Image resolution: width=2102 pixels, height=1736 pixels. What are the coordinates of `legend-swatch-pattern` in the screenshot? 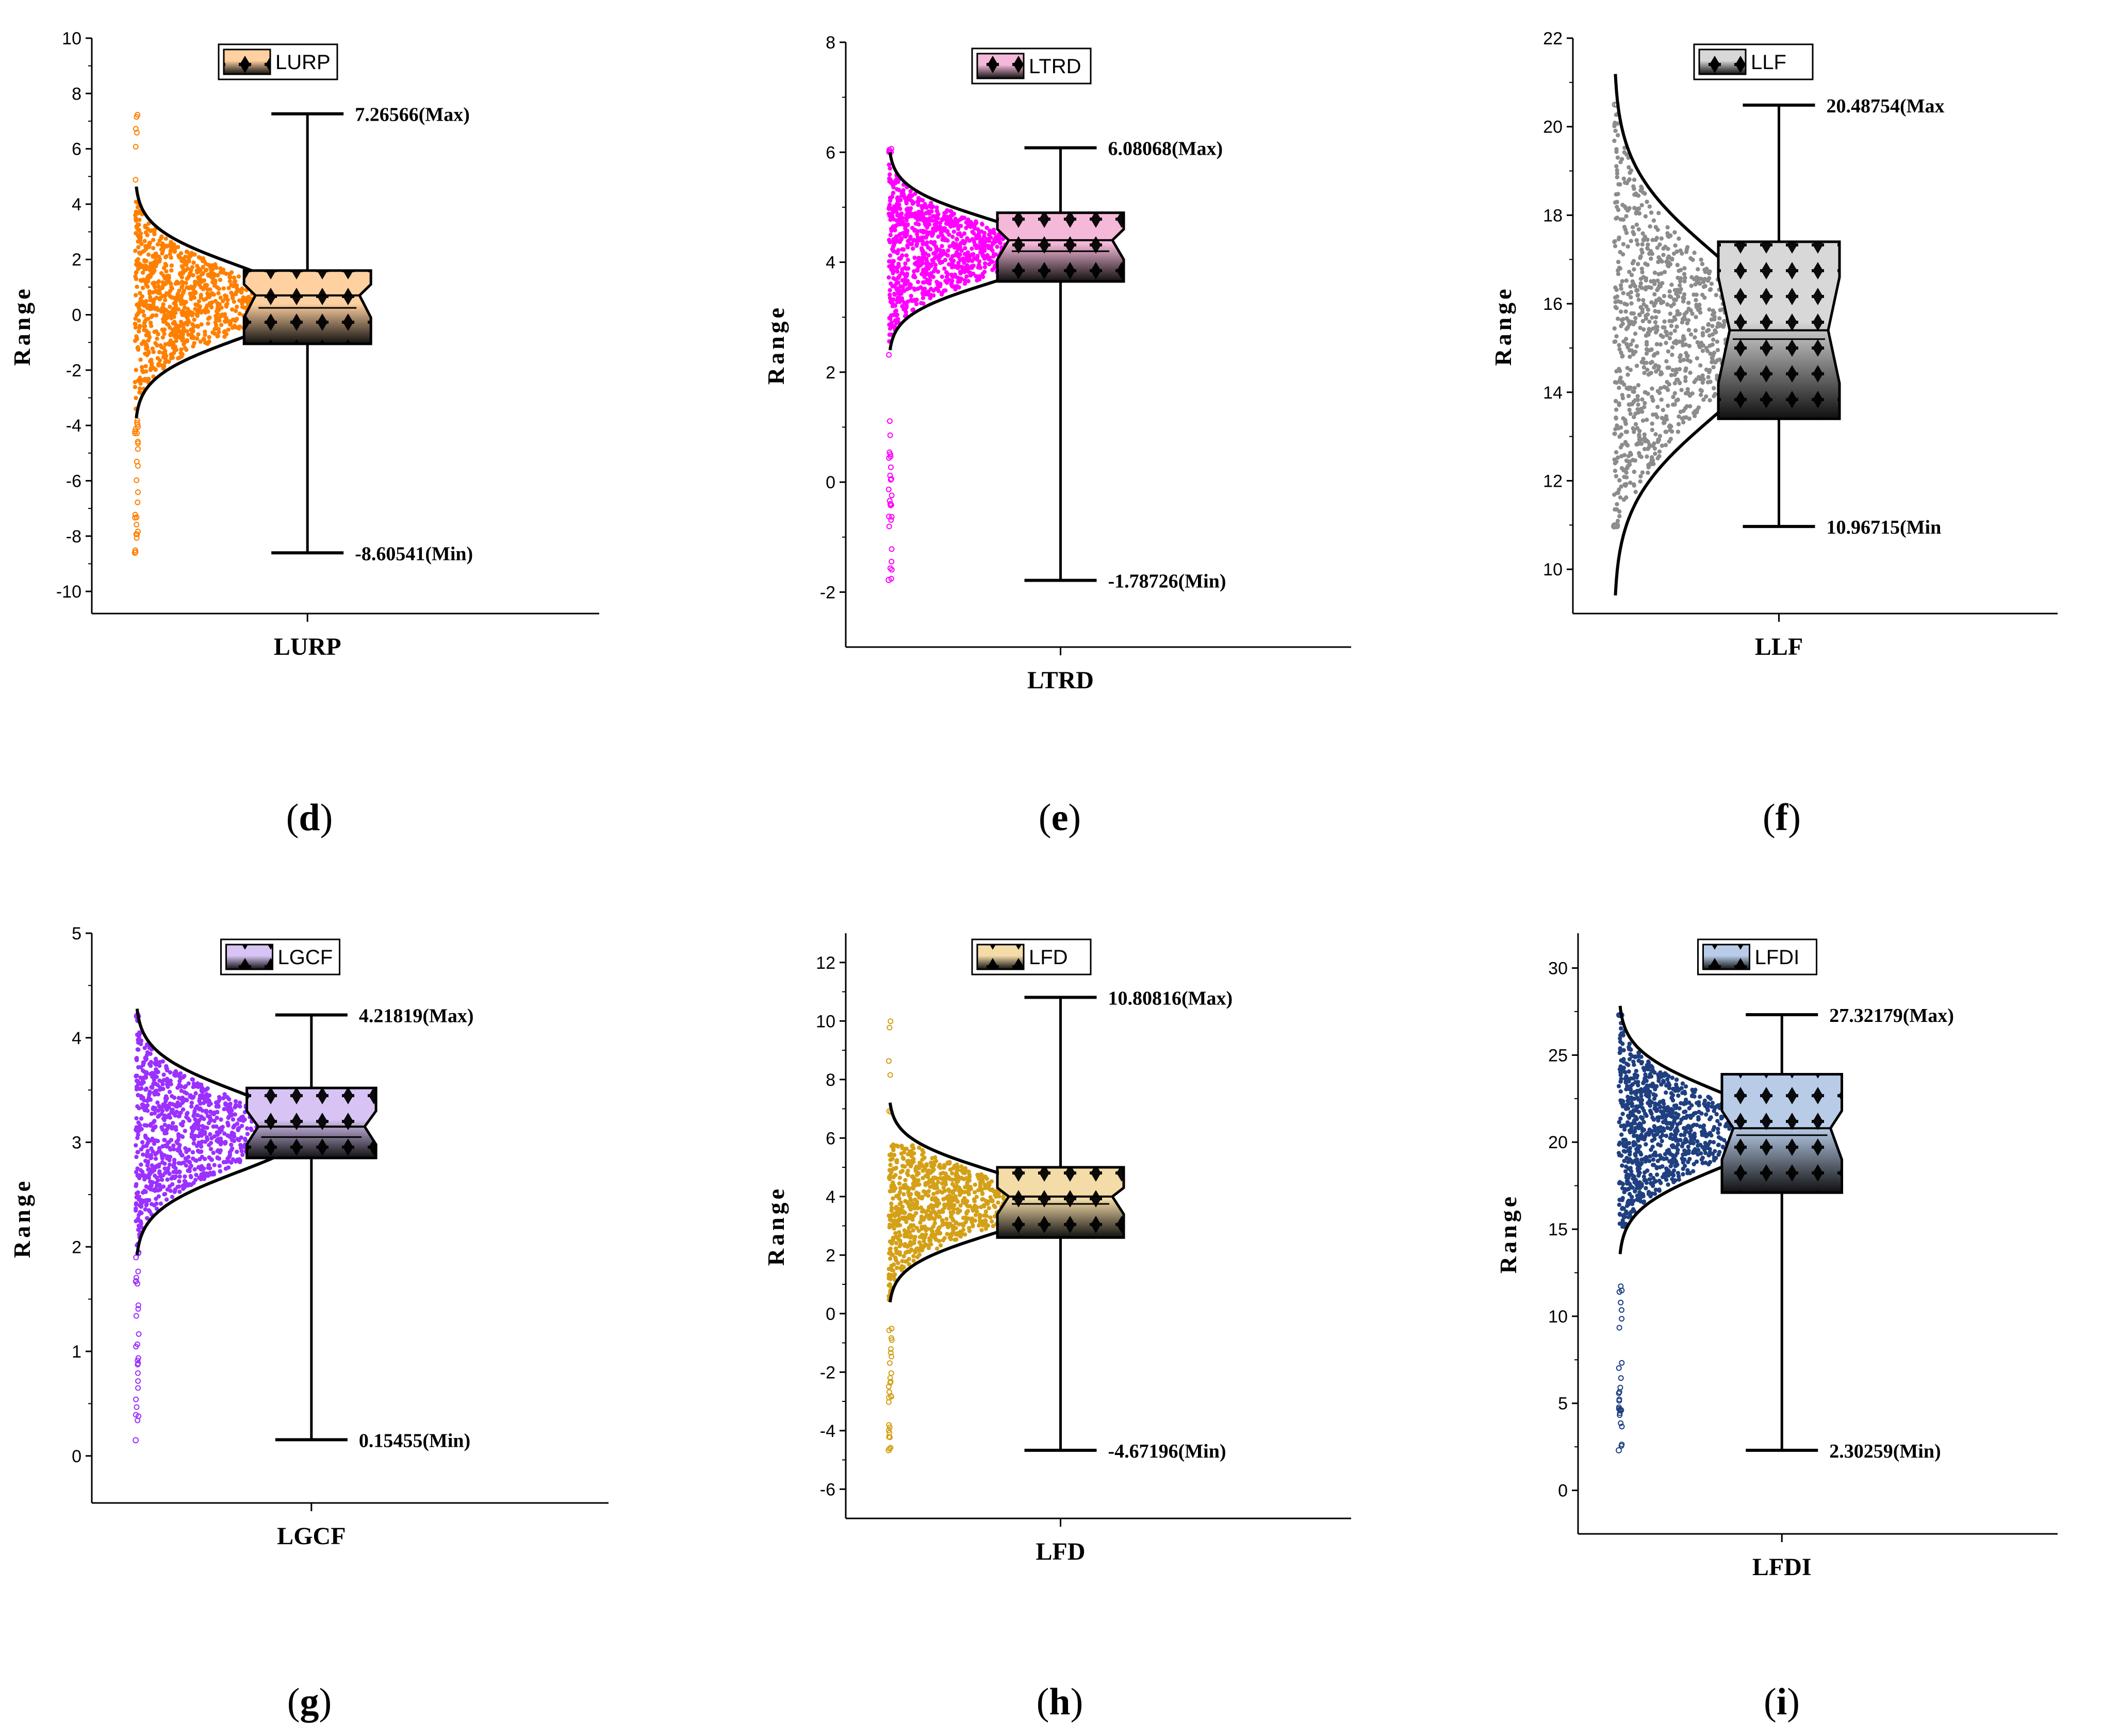 It's located at (250, 957).